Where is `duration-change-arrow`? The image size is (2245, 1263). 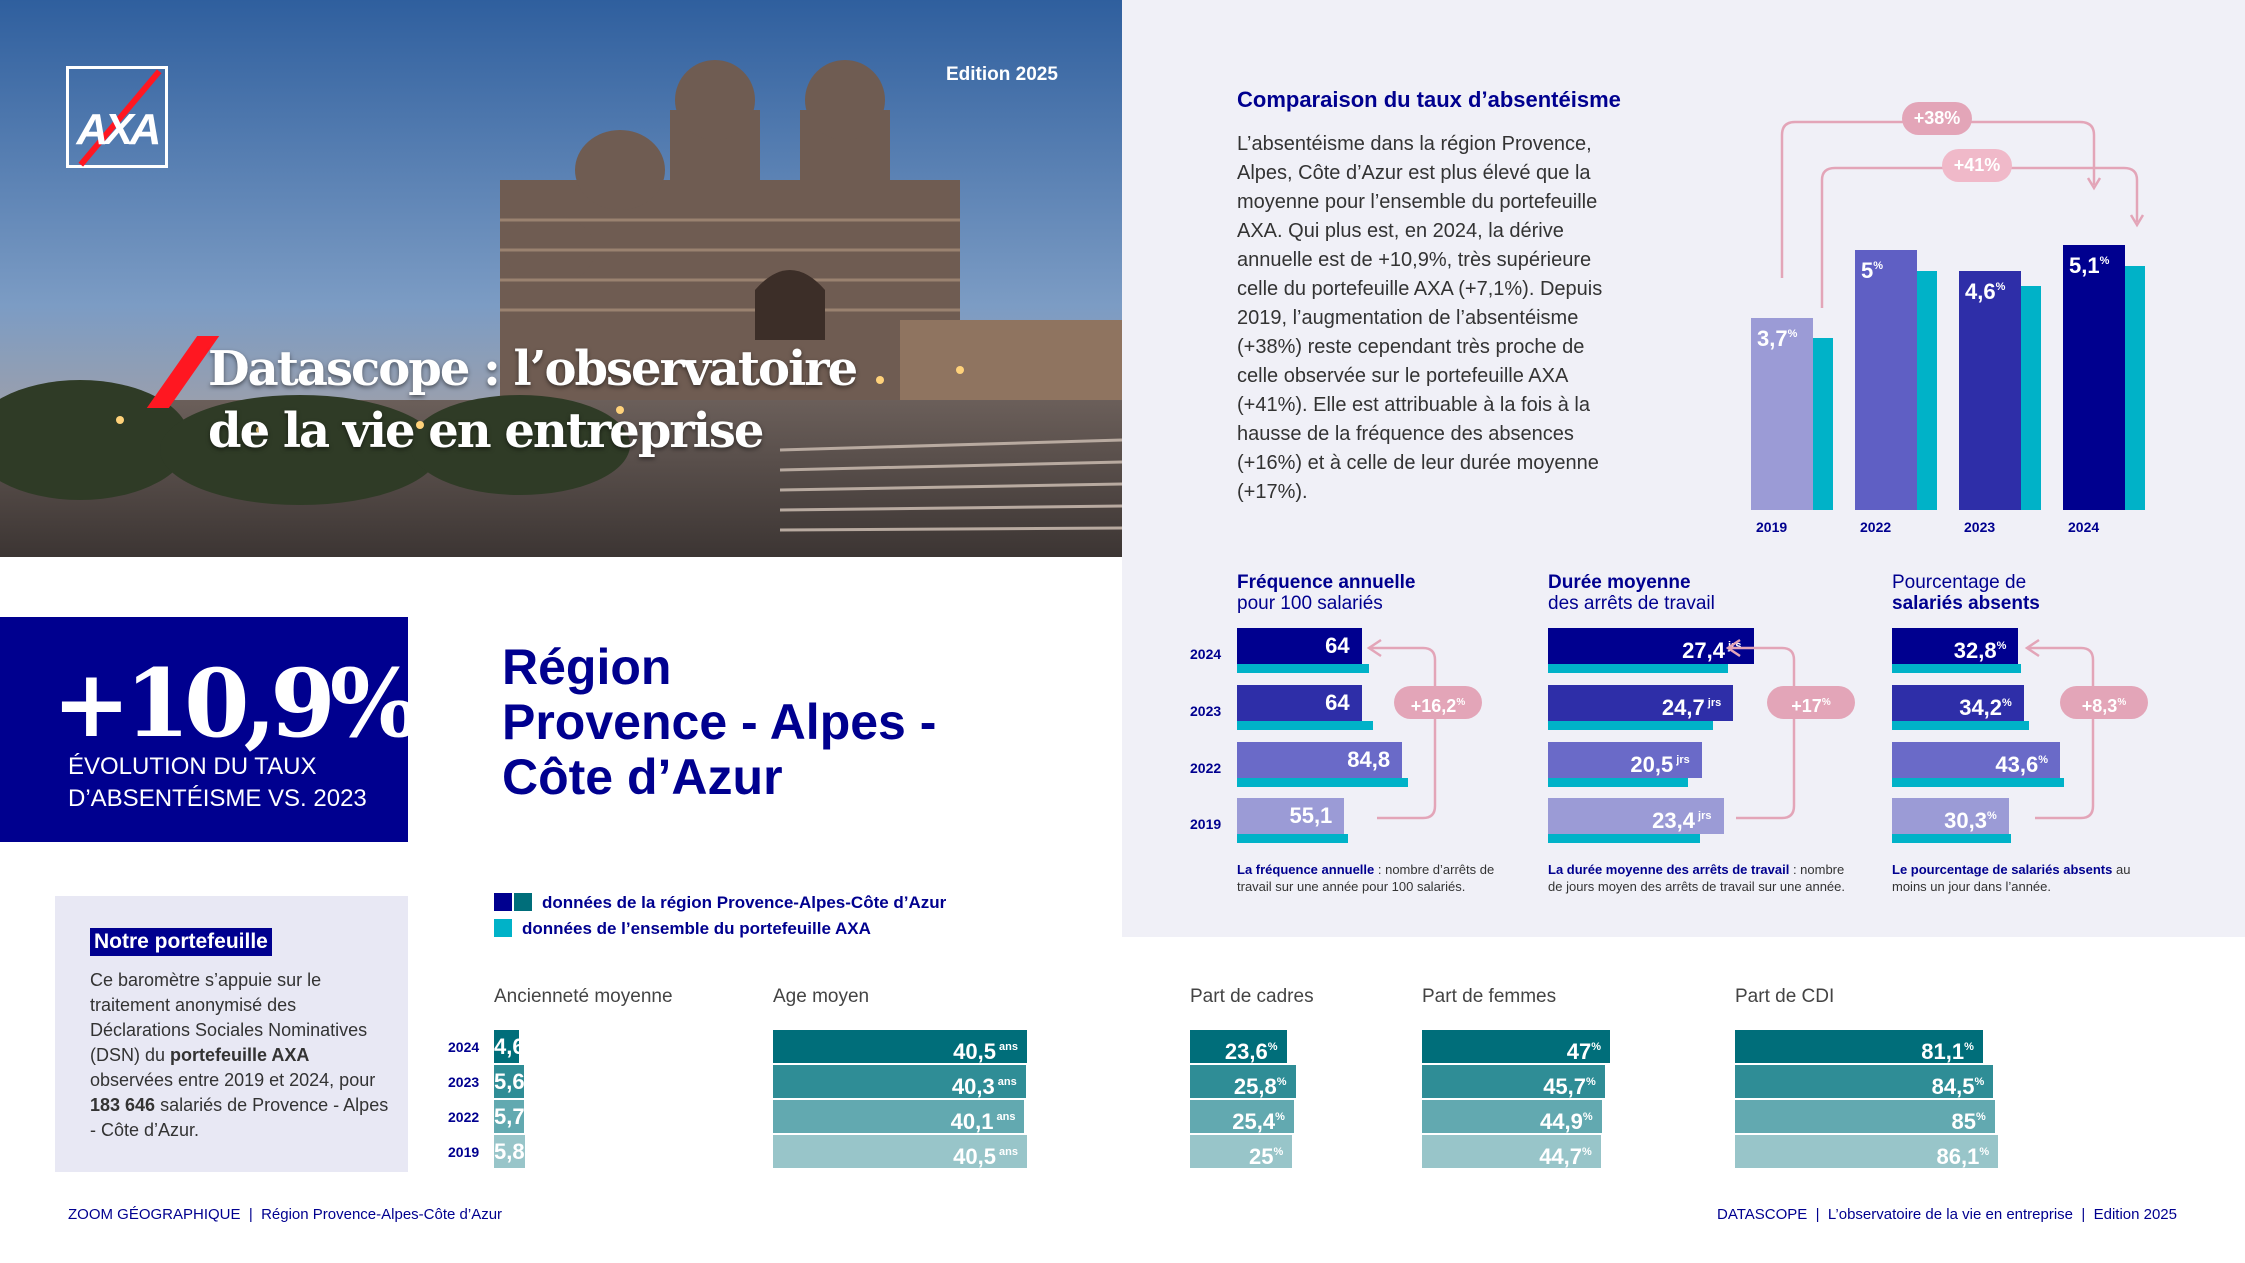 duration-change-arrow is located at coordinates (1760, 729).